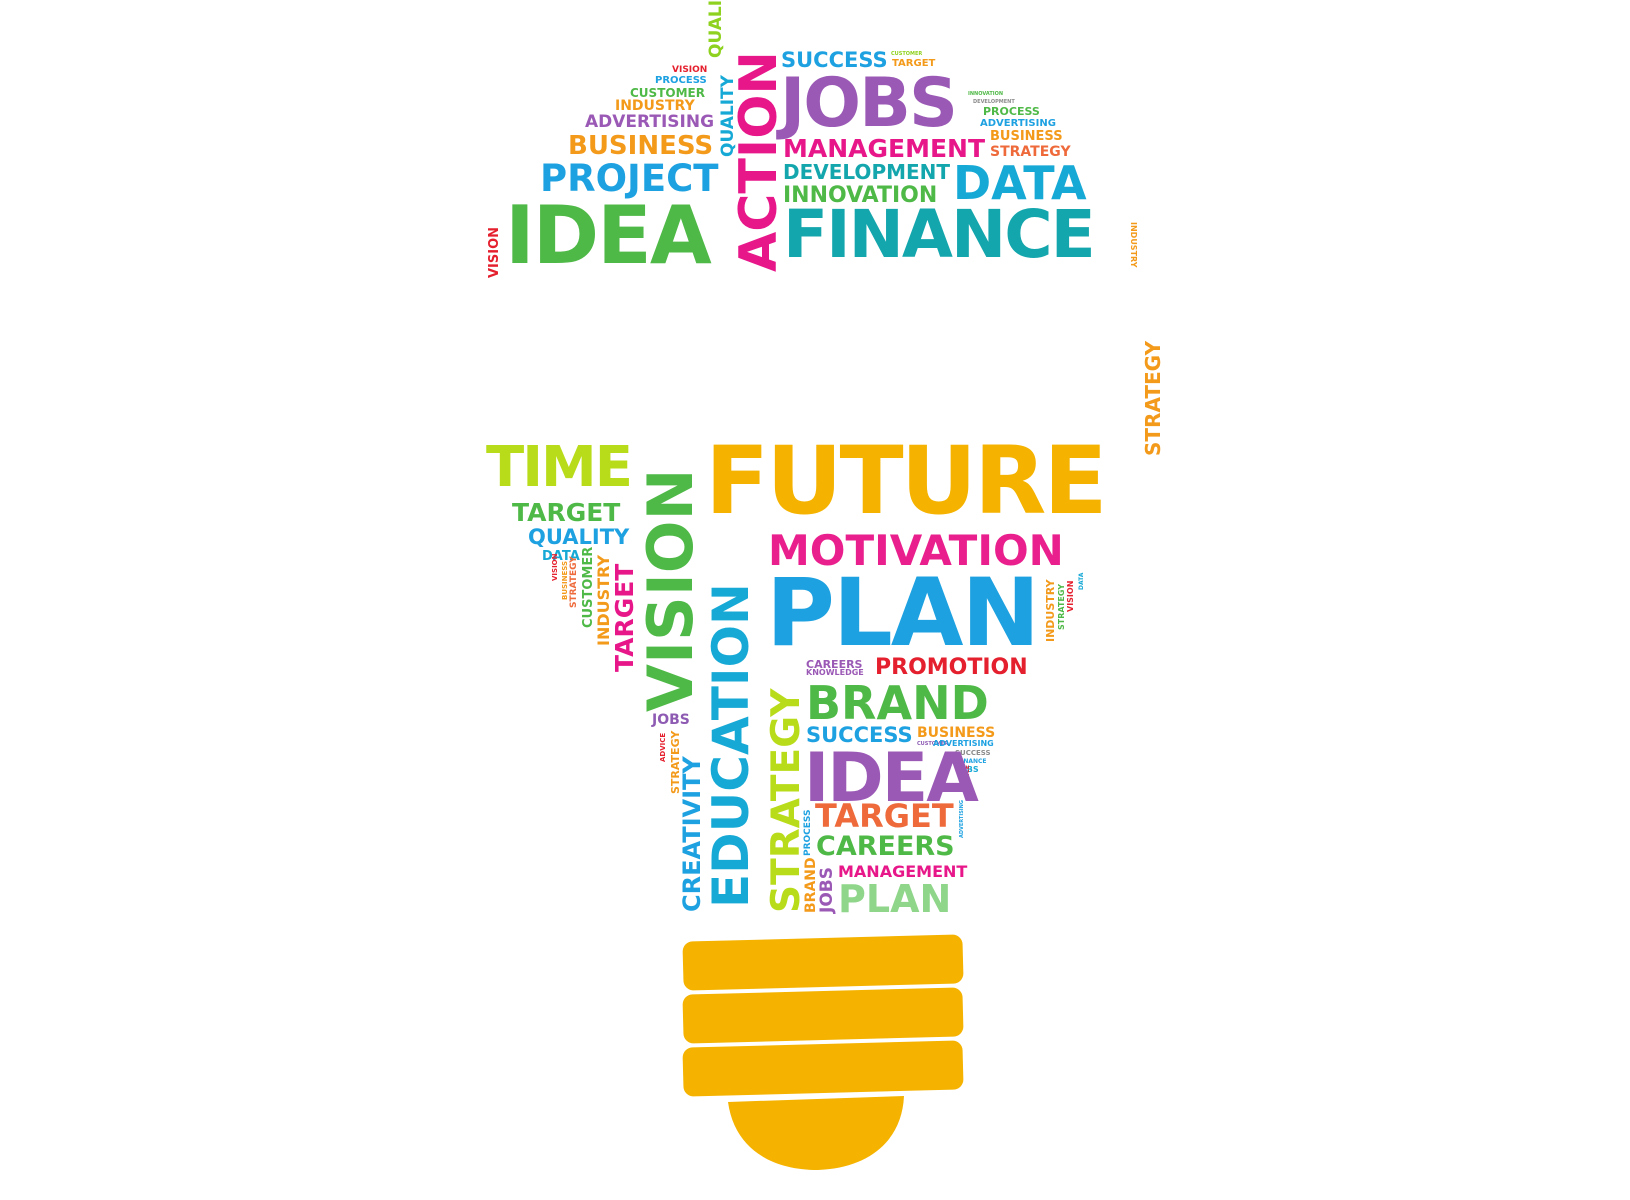 This screenshot has height=1200, width=1630. What do you see at coordinates (629, 178) in the screenshot?
I see `word: PROJECT` at bounding box center [629, 178].